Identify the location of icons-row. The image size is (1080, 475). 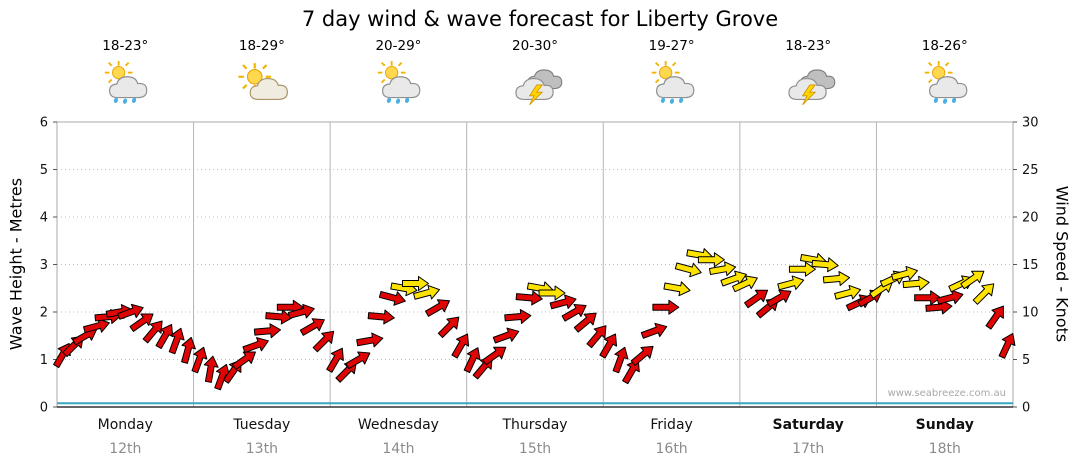
(535, 86).